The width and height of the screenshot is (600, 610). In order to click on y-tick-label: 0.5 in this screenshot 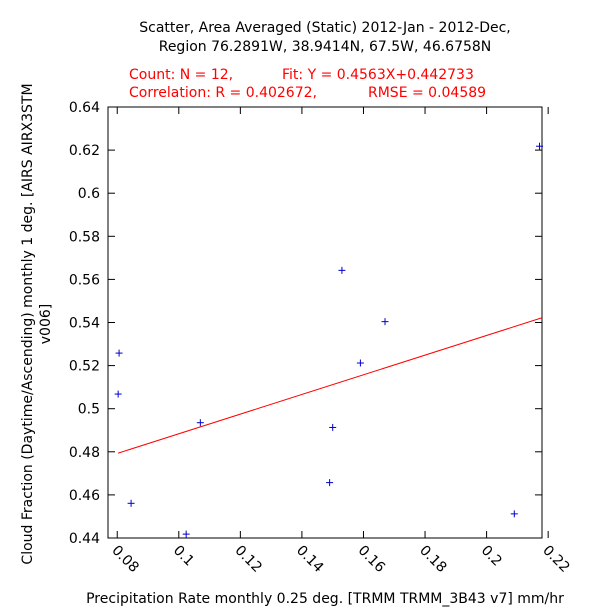, I will do `click(89, 410)`.